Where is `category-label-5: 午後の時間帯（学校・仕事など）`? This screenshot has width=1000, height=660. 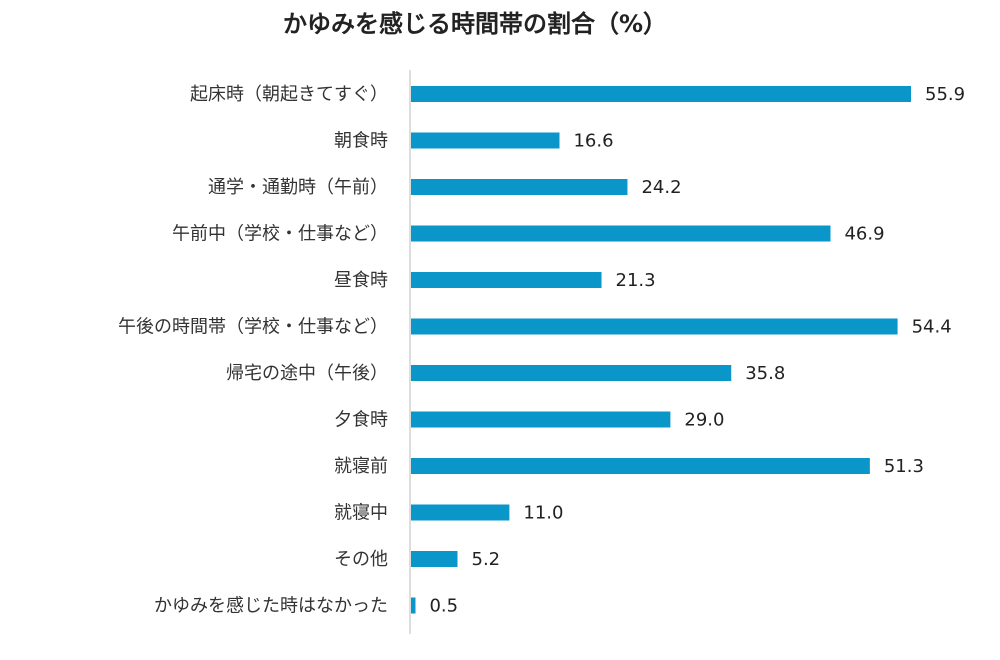 category-label-5: 午後の時間帯（学校・仕事など） is located at coordinates (253, 327).